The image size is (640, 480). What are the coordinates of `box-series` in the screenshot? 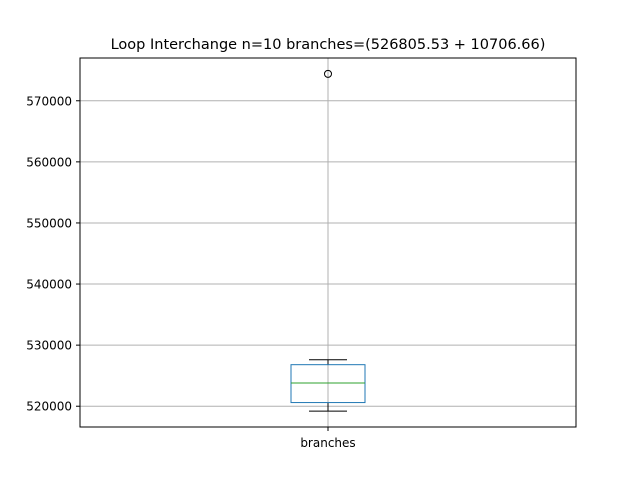 It's located at (328, 240).